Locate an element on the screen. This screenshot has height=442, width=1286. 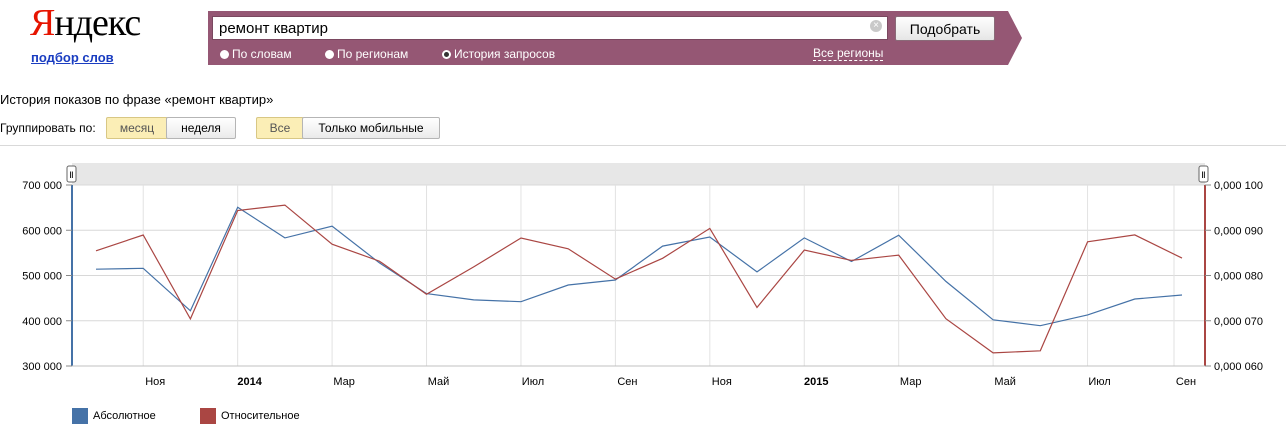
search-input: ремонт квартир is located at coordinates (550, 28).